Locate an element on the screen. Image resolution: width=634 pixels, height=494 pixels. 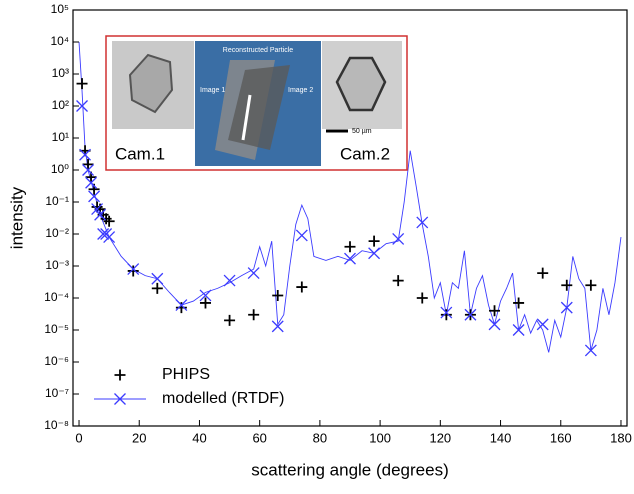
x-tick-label: 80 is located at coordinates (320, 437).